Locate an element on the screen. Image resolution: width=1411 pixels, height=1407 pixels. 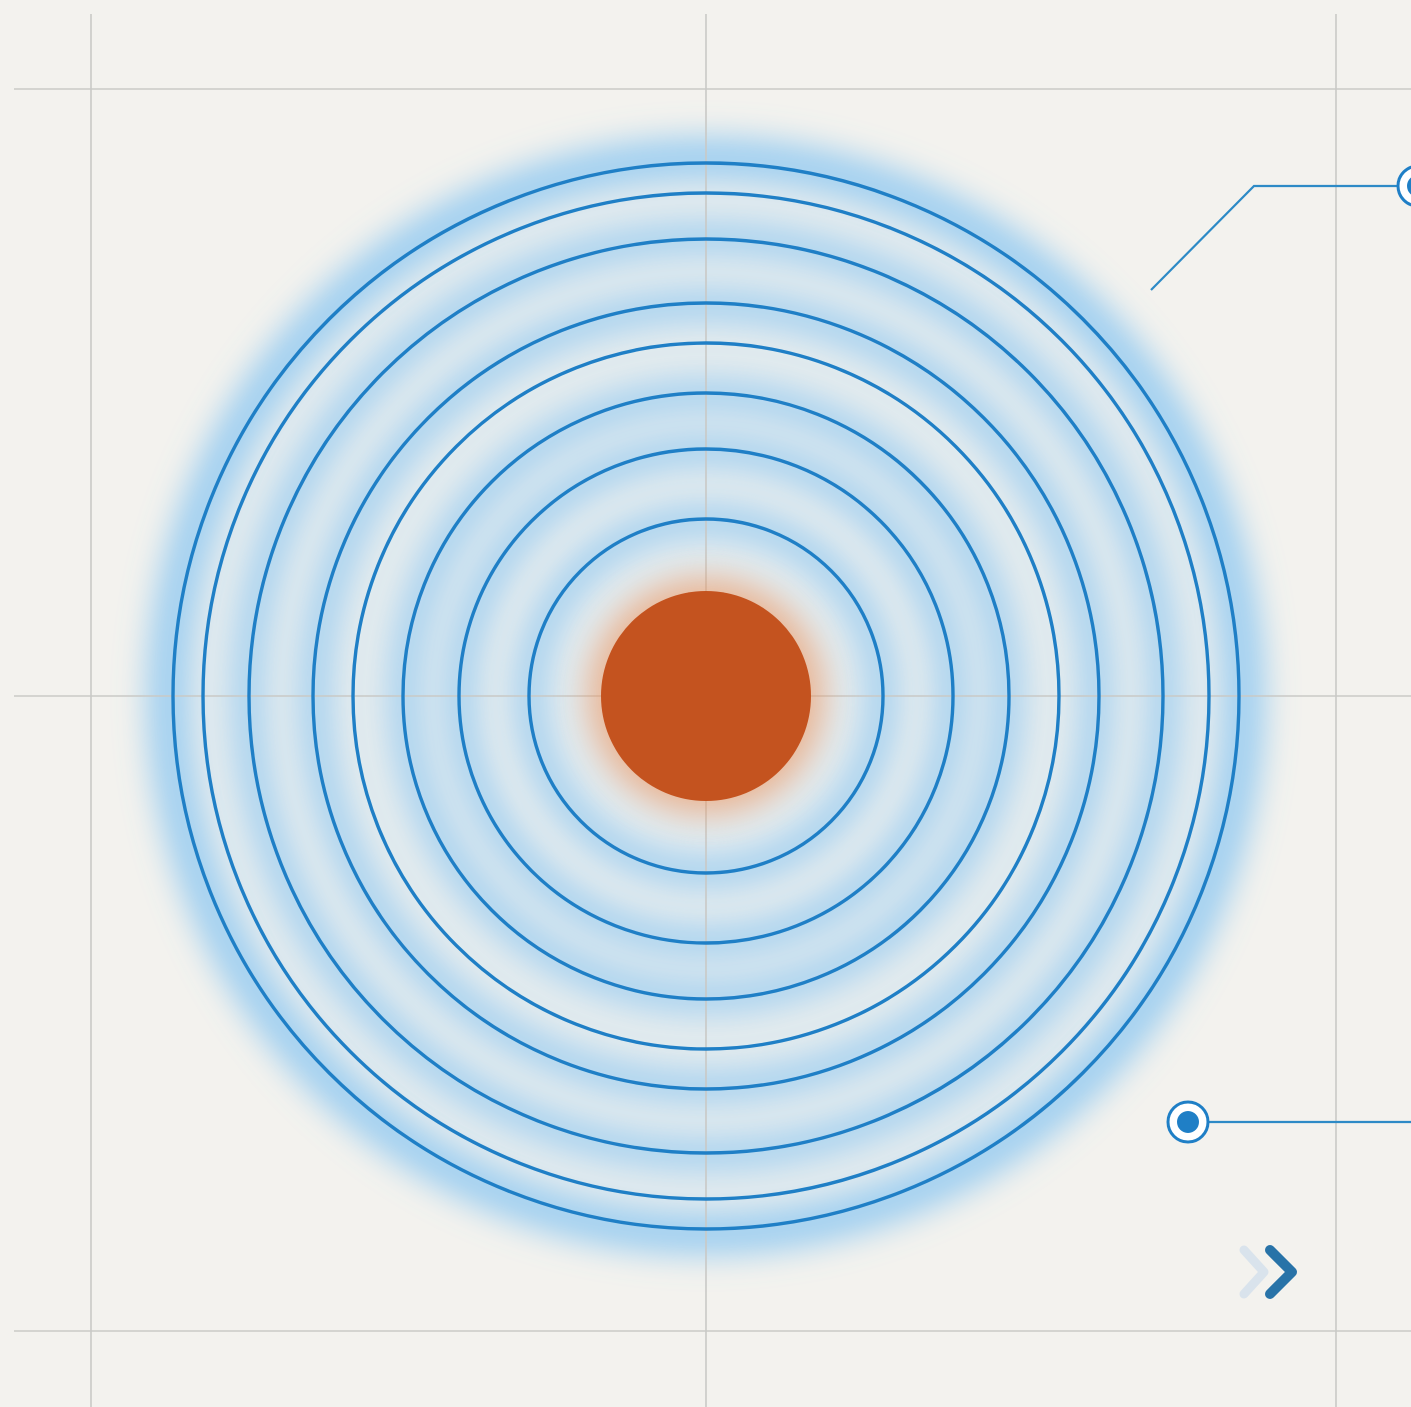
orange-core-dot is located at coordinates (706, 696).